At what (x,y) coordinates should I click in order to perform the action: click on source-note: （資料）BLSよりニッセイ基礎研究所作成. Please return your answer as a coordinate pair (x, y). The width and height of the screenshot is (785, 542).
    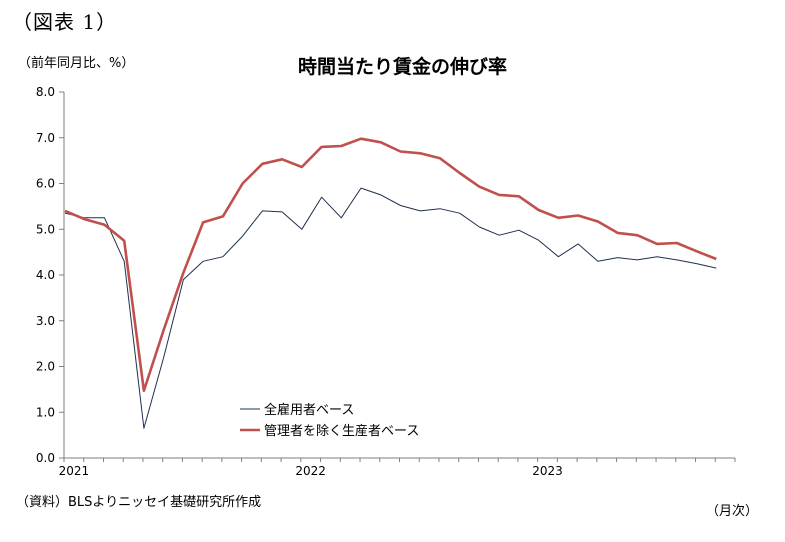
    Looking at the image, I should click on (139, 502).